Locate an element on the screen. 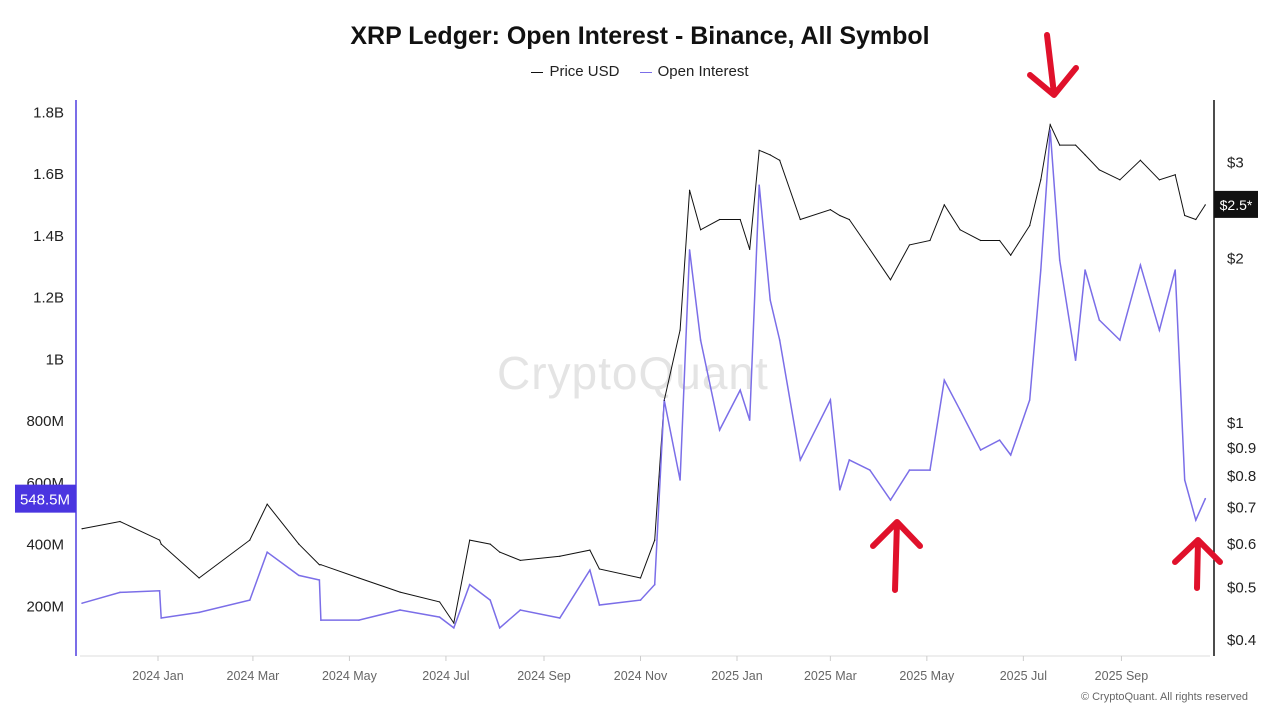 The height and width of the screenshot is (720, 1280). legend-label-open-interest: Open Interest is located at coordinates (703, 71).